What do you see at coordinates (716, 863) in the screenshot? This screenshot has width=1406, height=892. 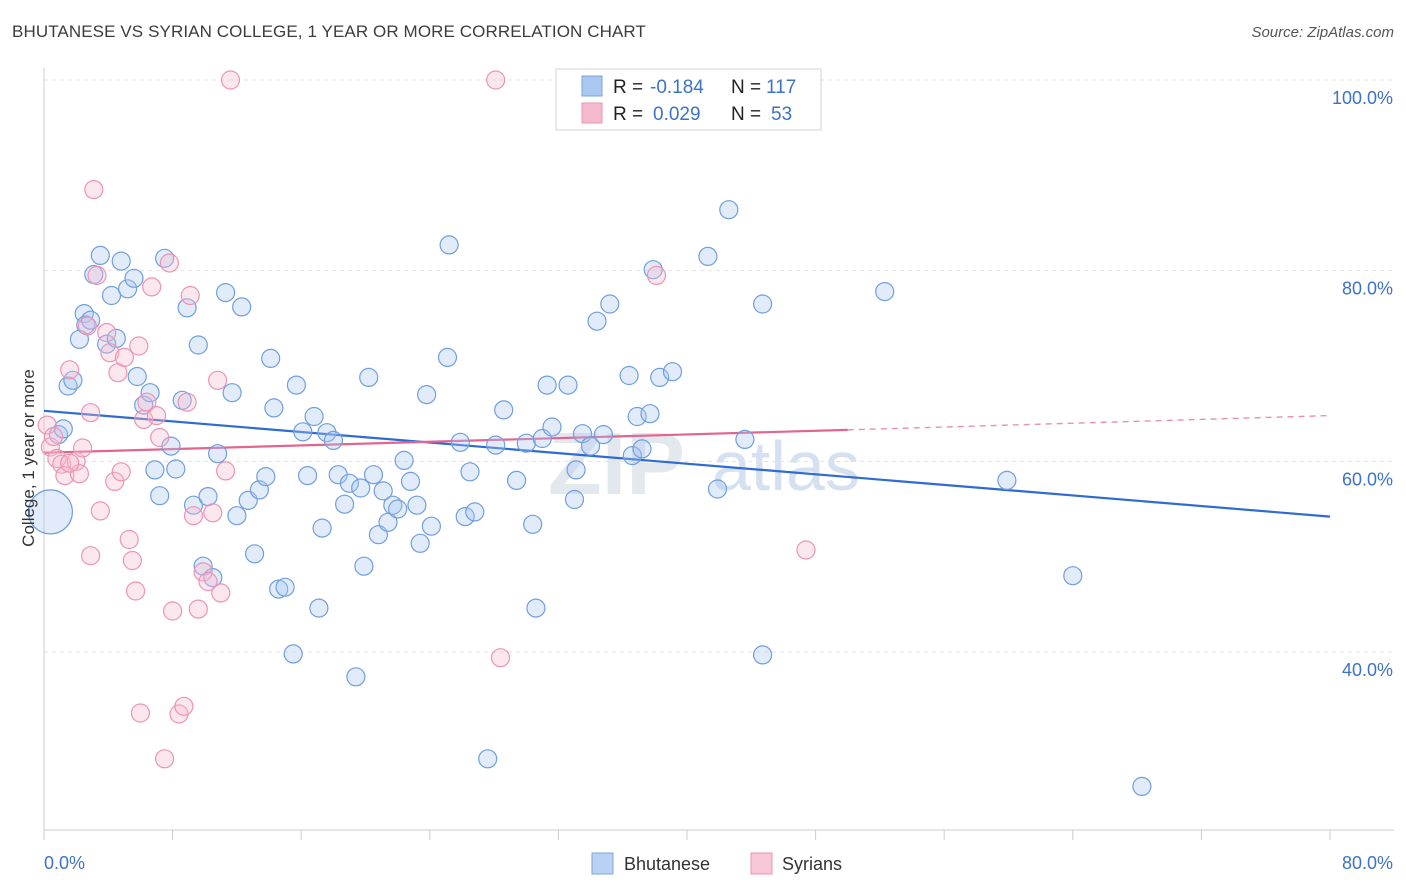 I see `series-legend: Bhutanese Syrians` at bounding box center [716, 863].